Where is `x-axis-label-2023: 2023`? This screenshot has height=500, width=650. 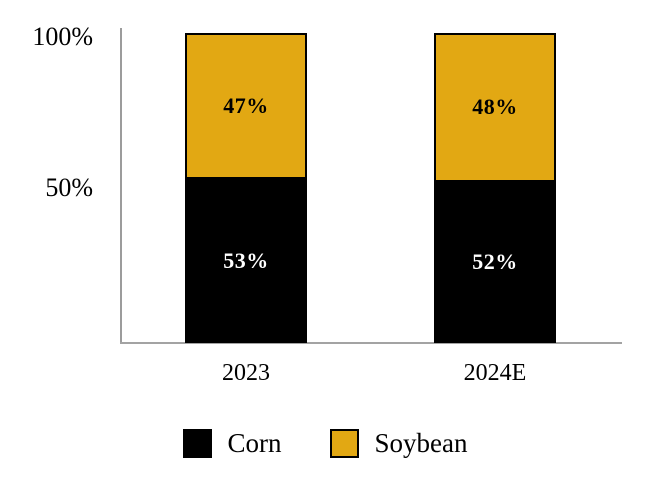
x-axis-label-2023: 2023 is located at coordinates (246, 373).